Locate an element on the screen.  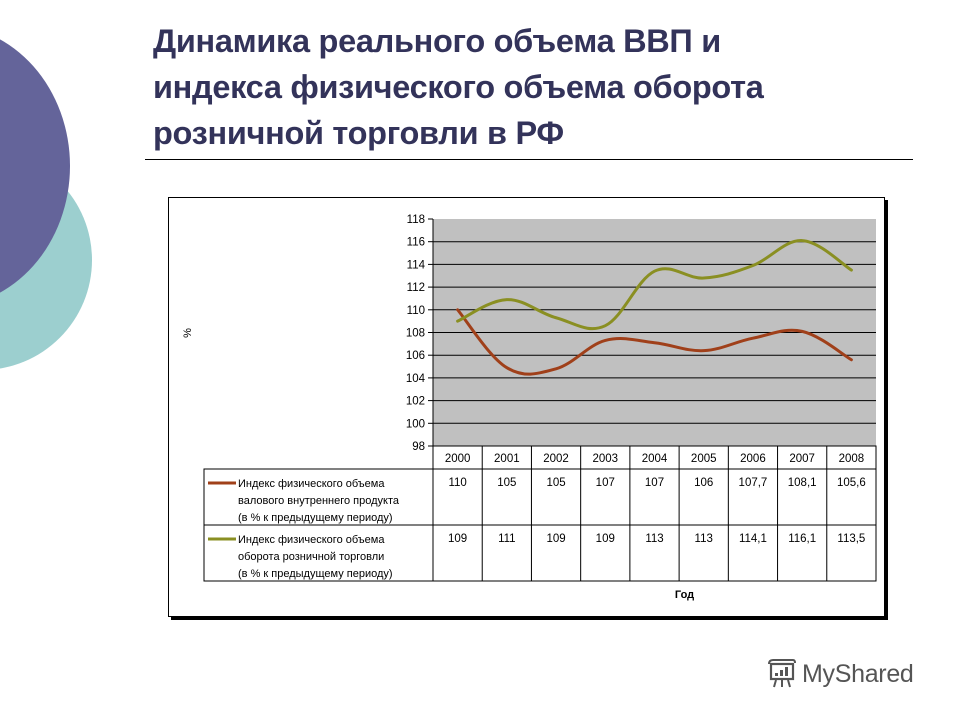
title-line-2: индекса физического объема оборота is located at coordinates (458, 87).